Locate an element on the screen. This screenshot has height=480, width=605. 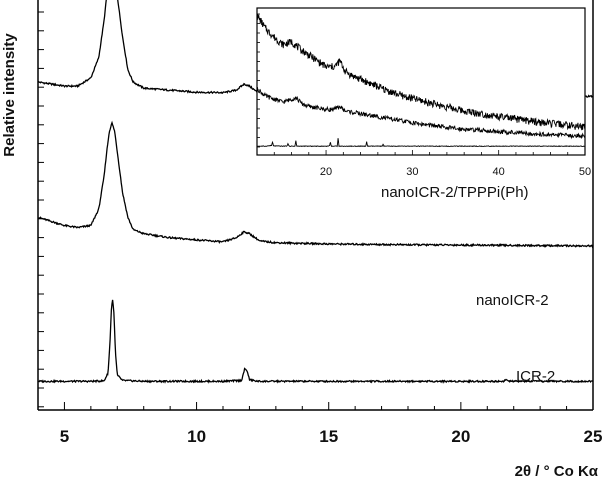
x-tick-label: 10 is located at coordinates (196, 436).